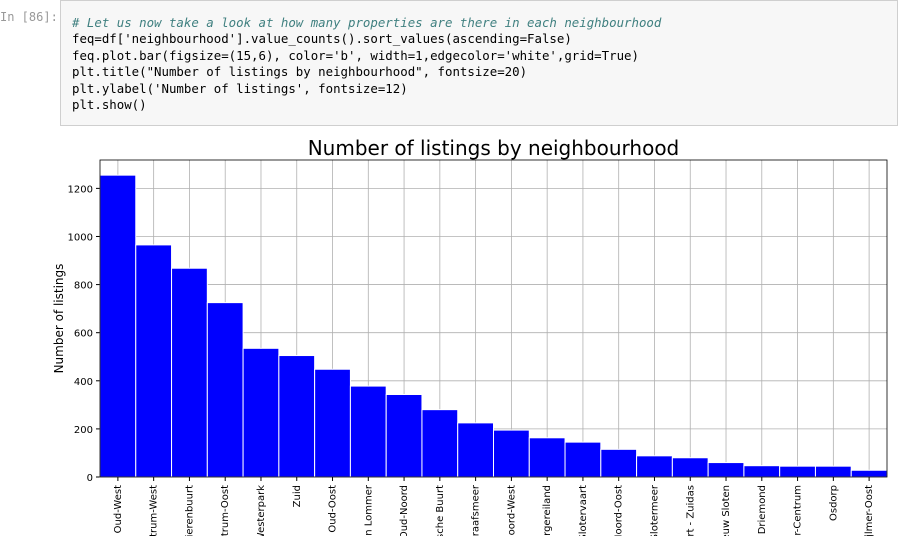  What do you see at coordinates (109, 105) in the screenshot?
I see `code-line: plt.show()` at bounding box center [109, 105].